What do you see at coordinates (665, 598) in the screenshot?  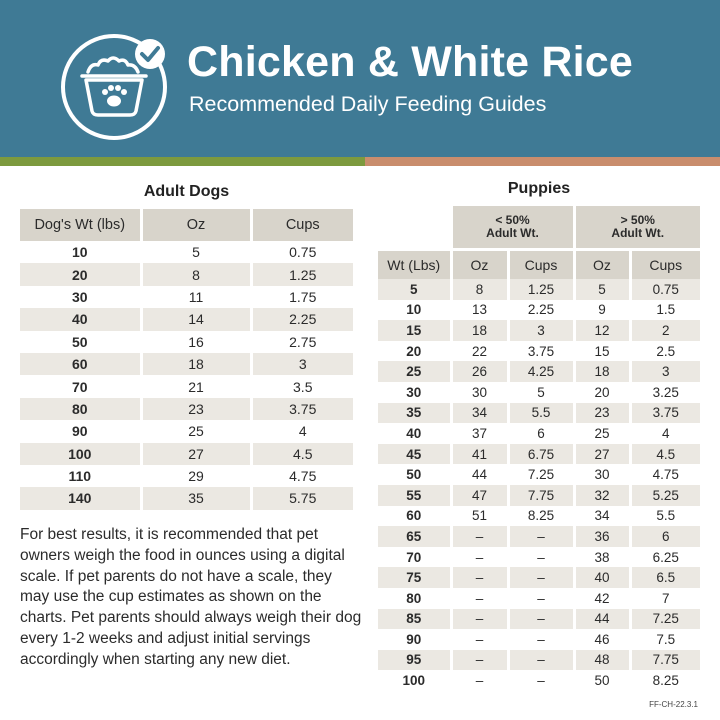 I see `table-cell: 7` at bounding box center [665, 598].